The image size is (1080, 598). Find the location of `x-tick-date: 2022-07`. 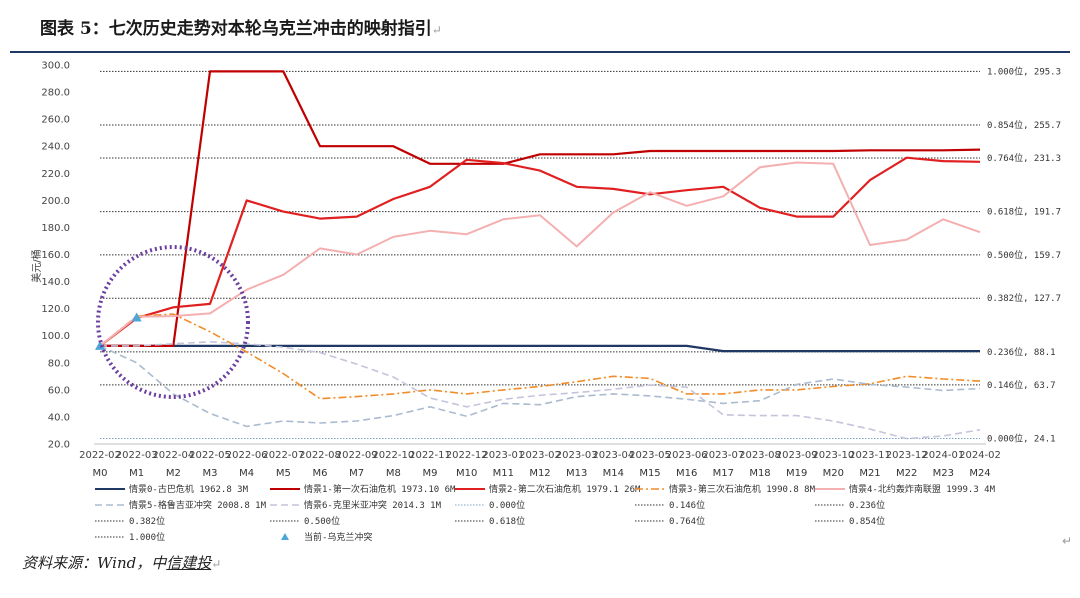

x-tick-date: 2022-07 is located at coordinates (283, 455).